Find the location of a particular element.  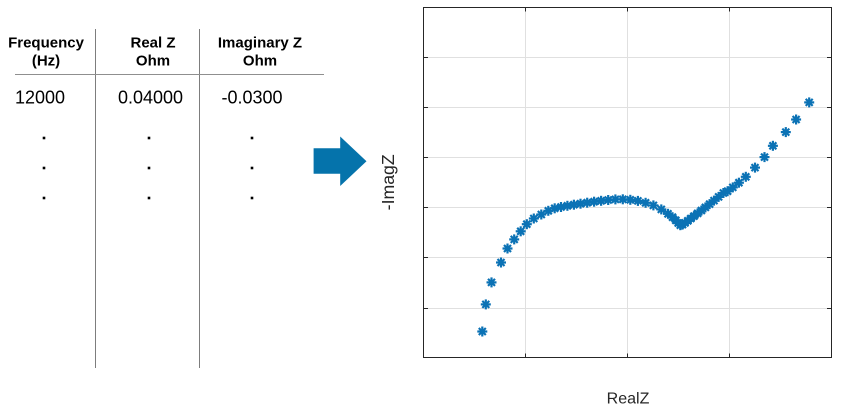

svg-text: -ImagZ is located at coordinates (388, 182).